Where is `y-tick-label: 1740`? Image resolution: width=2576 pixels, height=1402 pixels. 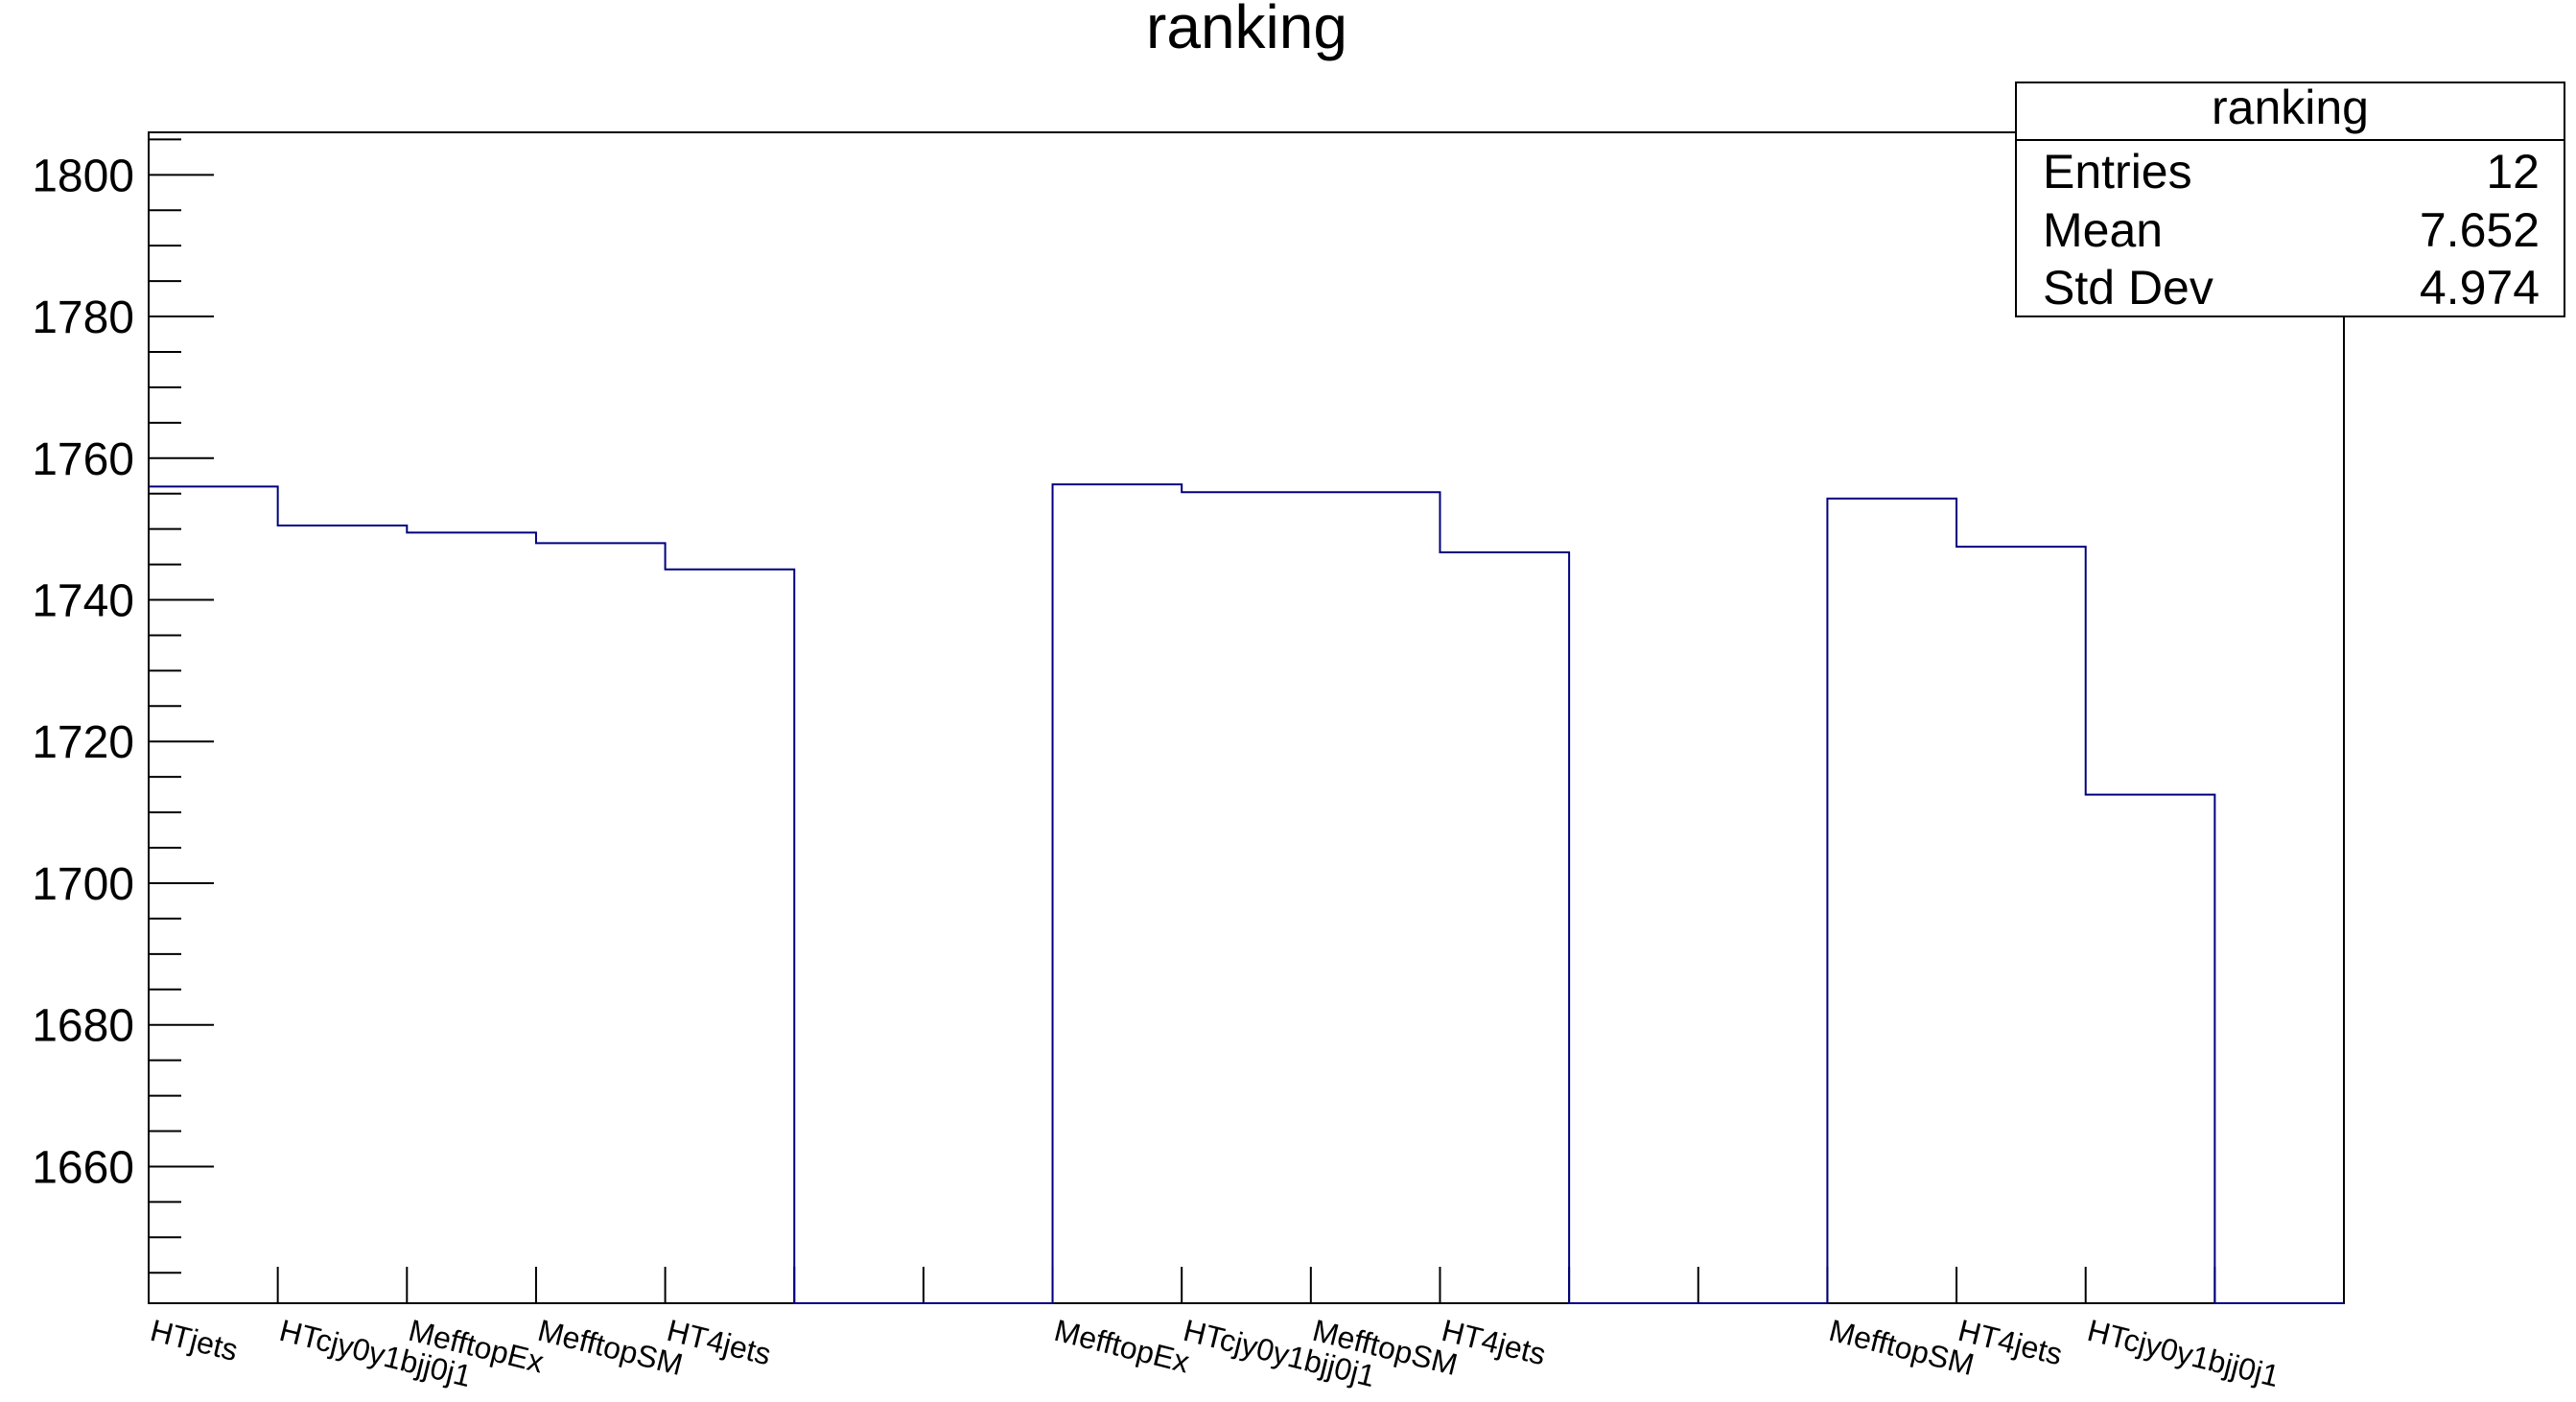
y-tick-label: 1740 is located at coordinates (83, 601).